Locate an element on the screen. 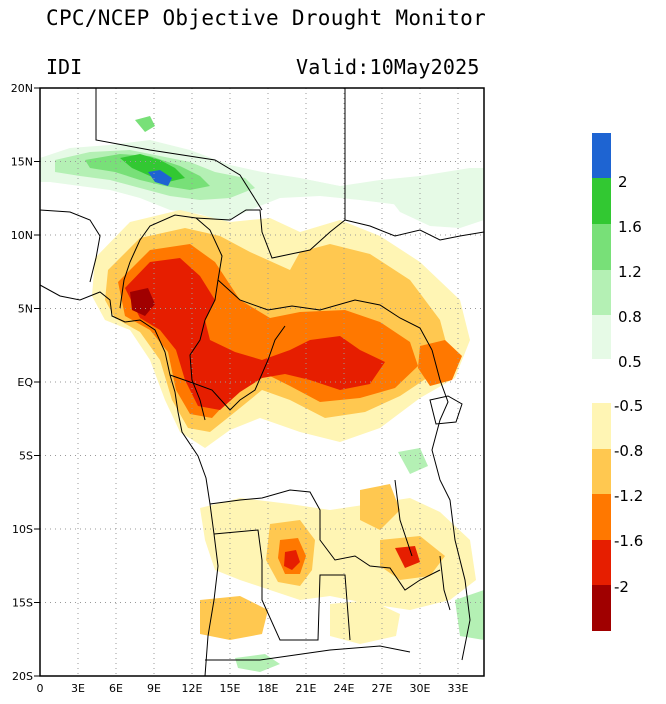 The image size is (666, 704). legend-label-1-2: 1.2 is located at coordinates (630, 272).